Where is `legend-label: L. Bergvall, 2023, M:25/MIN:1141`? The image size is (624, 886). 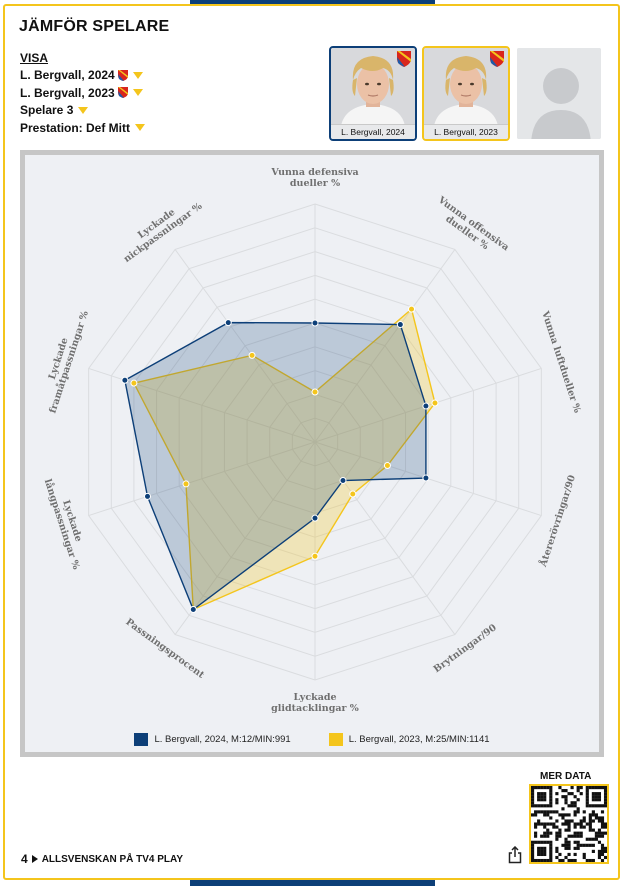
legend-label: L. Bergvall, 2023, M:25/MIN:1141 is located at coordinates (419, 739).